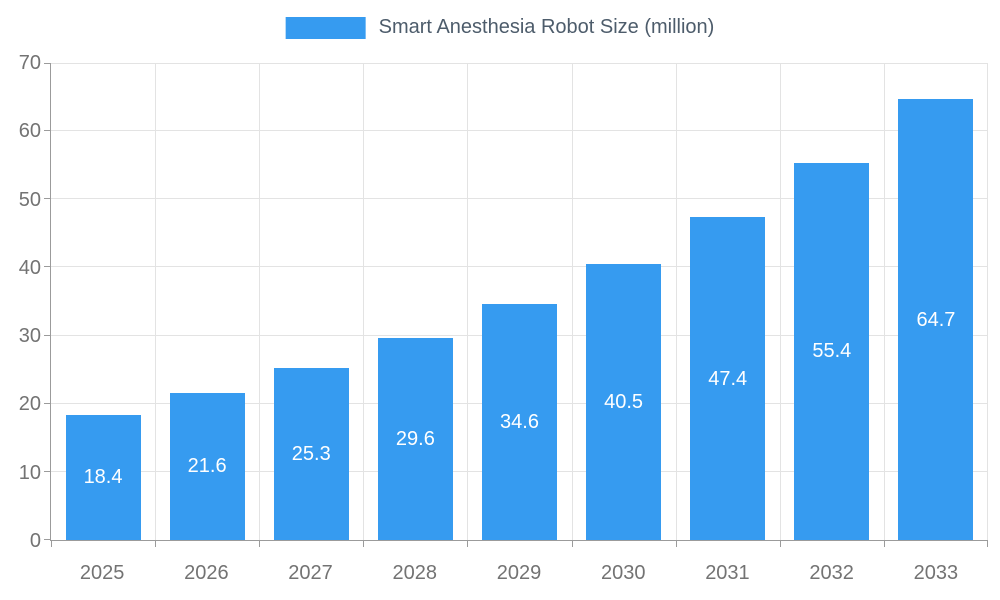 Image resolution: width=1000 pixels, height=600 pixels. I want to click on bar-value-label: 64.7, so click(936, 319).